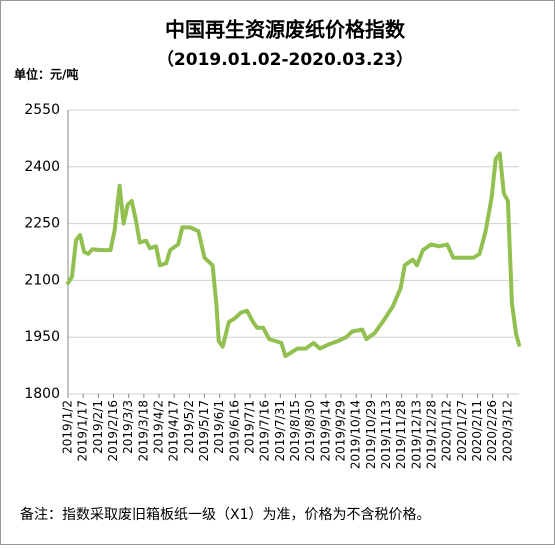 Image resolution: width=555 pixels, height=549 pixels. What do you see at coordinates (477, 431) in the screenshot?
I see `x-tick-label: 2020/2/11` at bounding box center [477, 431].